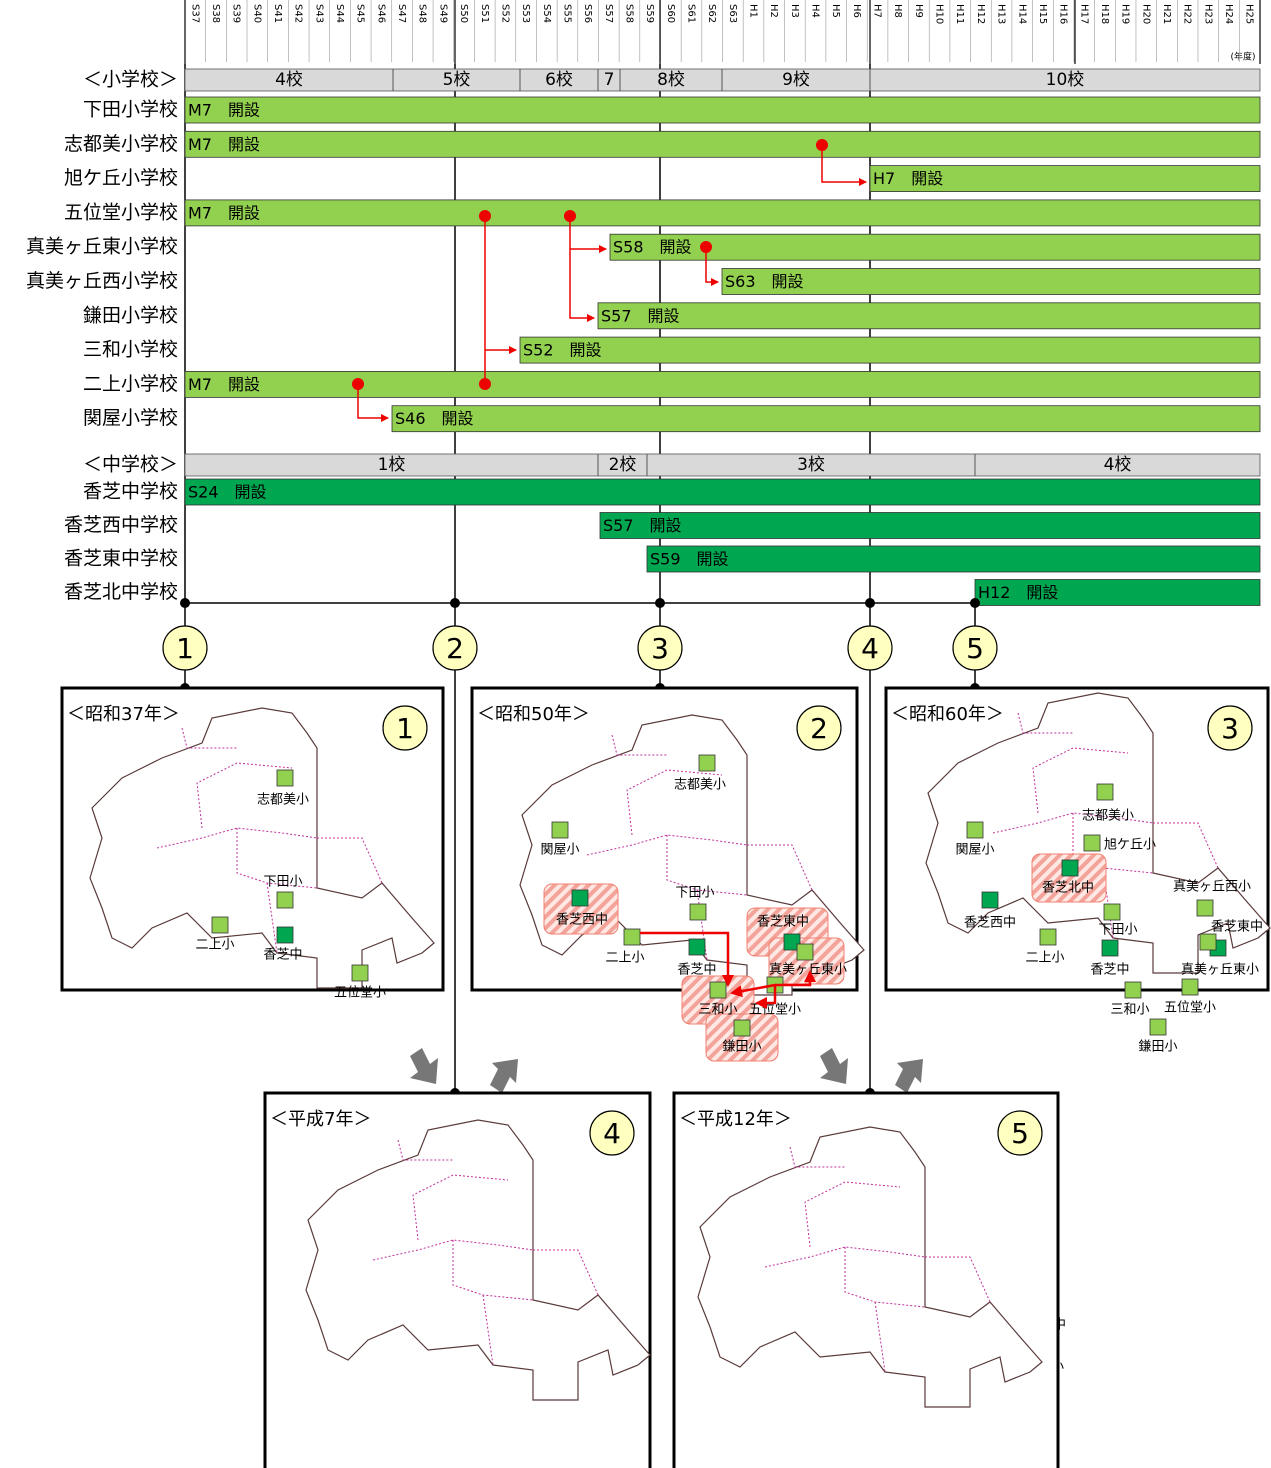 Image resolution: width=1271 pixels, height=1468 pixels. Describe the element at coordinates (1063, 14) in the screenshot. I see `year-label: H16` at that location.